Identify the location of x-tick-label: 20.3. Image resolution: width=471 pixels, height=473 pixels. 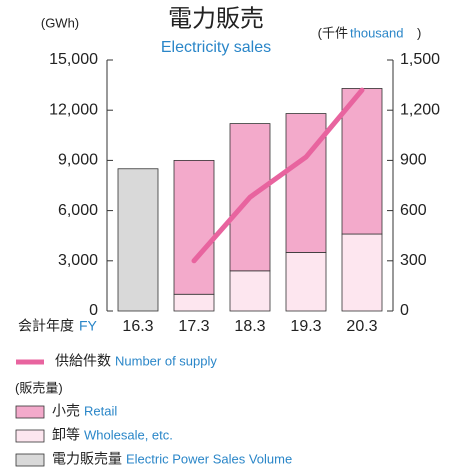
(361, 326).